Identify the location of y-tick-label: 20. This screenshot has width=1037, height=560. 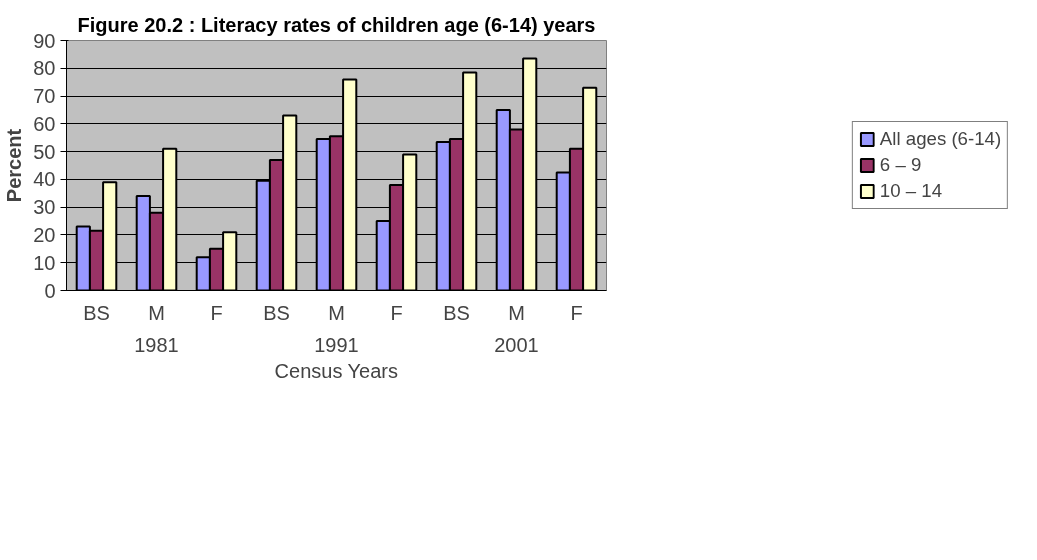
(44, 234).